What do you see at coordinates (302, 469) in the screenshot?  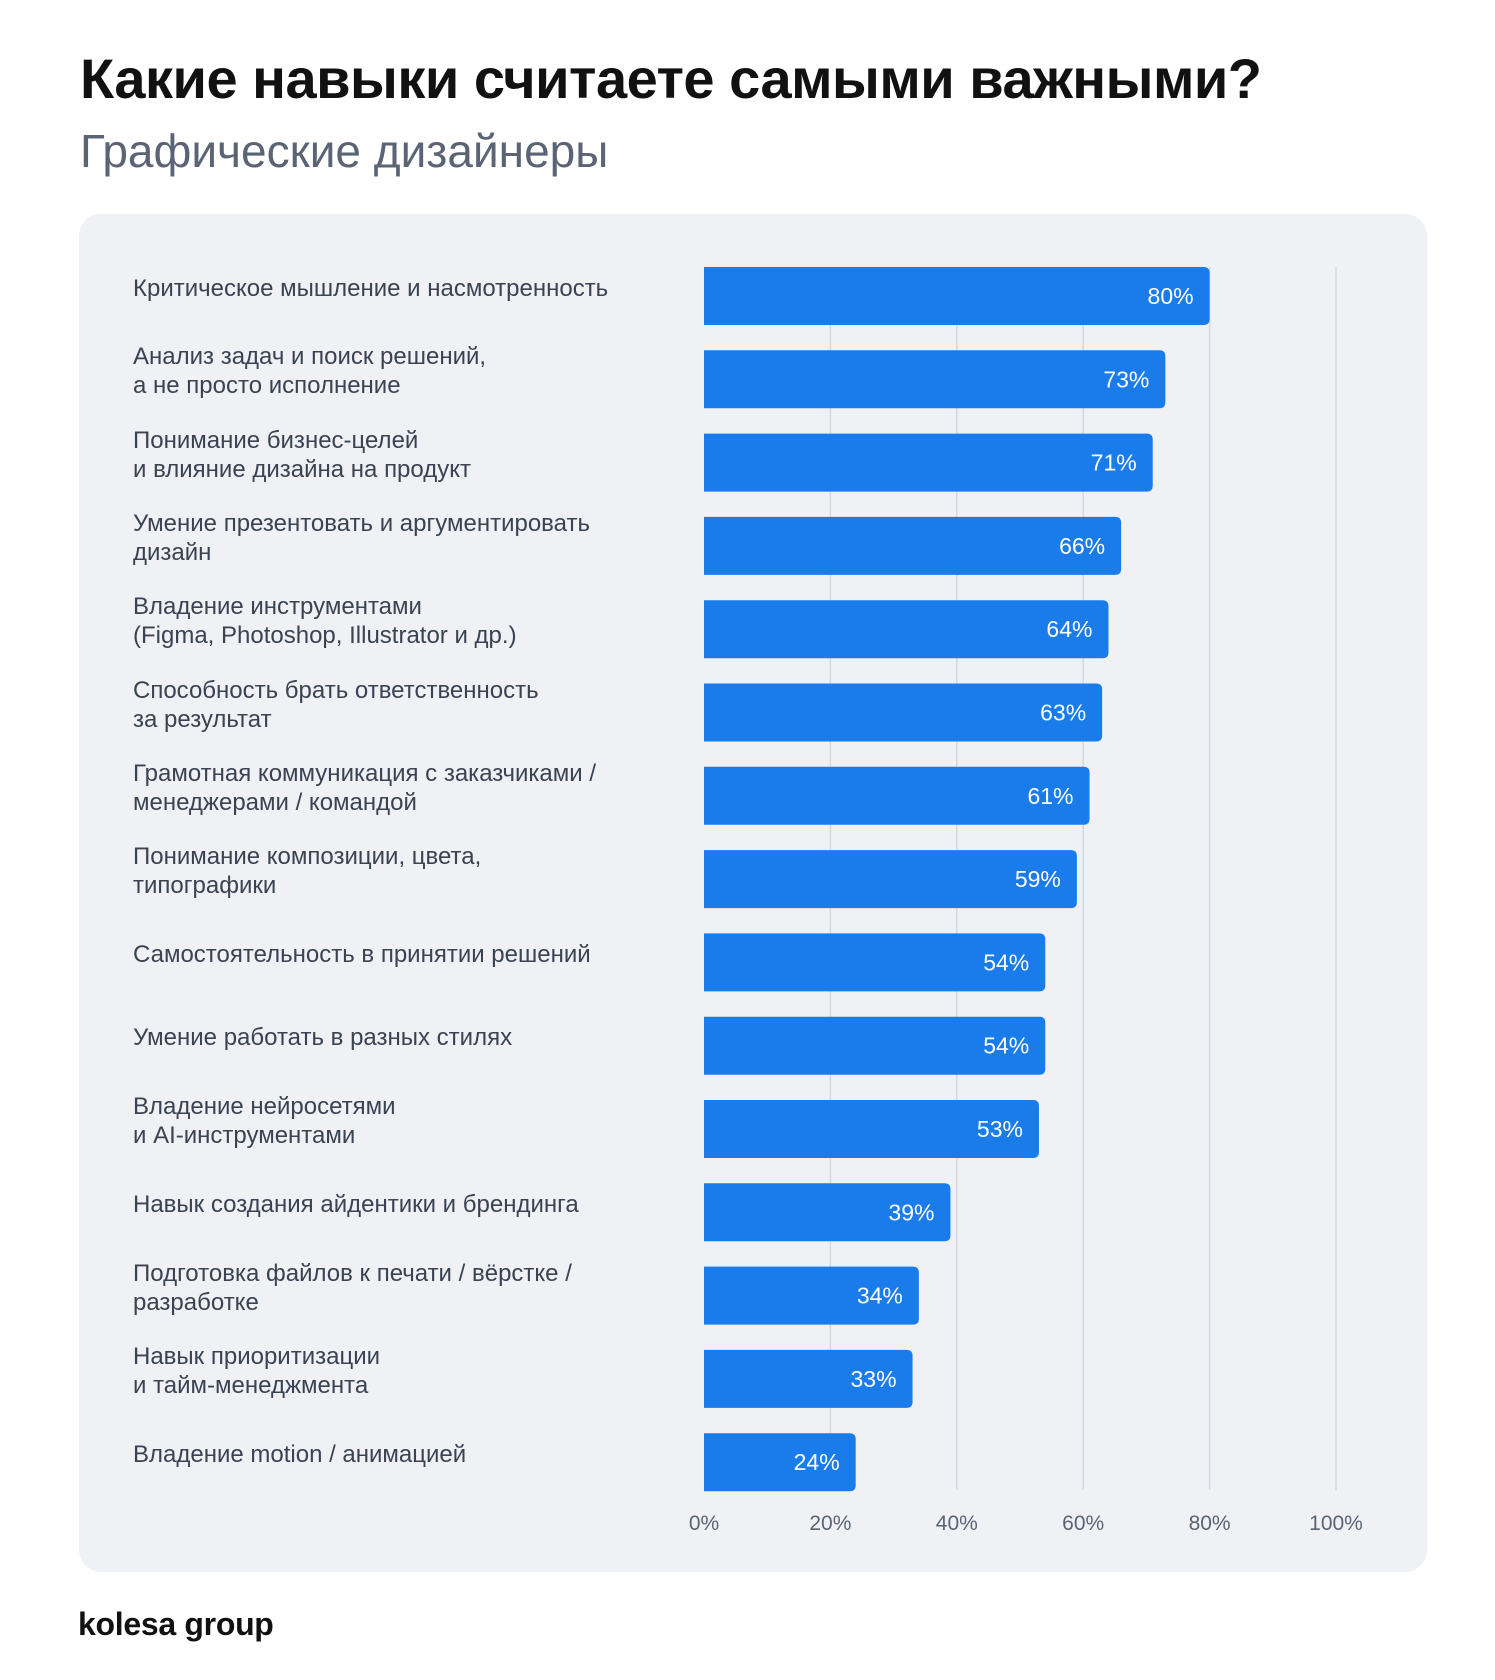 I see `category-label-line: и влияние дизайна на продукт` at bounding box center [302, 469].